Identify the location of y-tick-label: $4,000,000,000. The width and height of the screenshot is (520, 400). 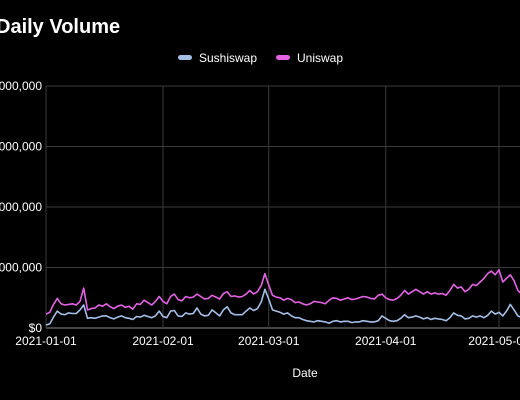
(21, 86).